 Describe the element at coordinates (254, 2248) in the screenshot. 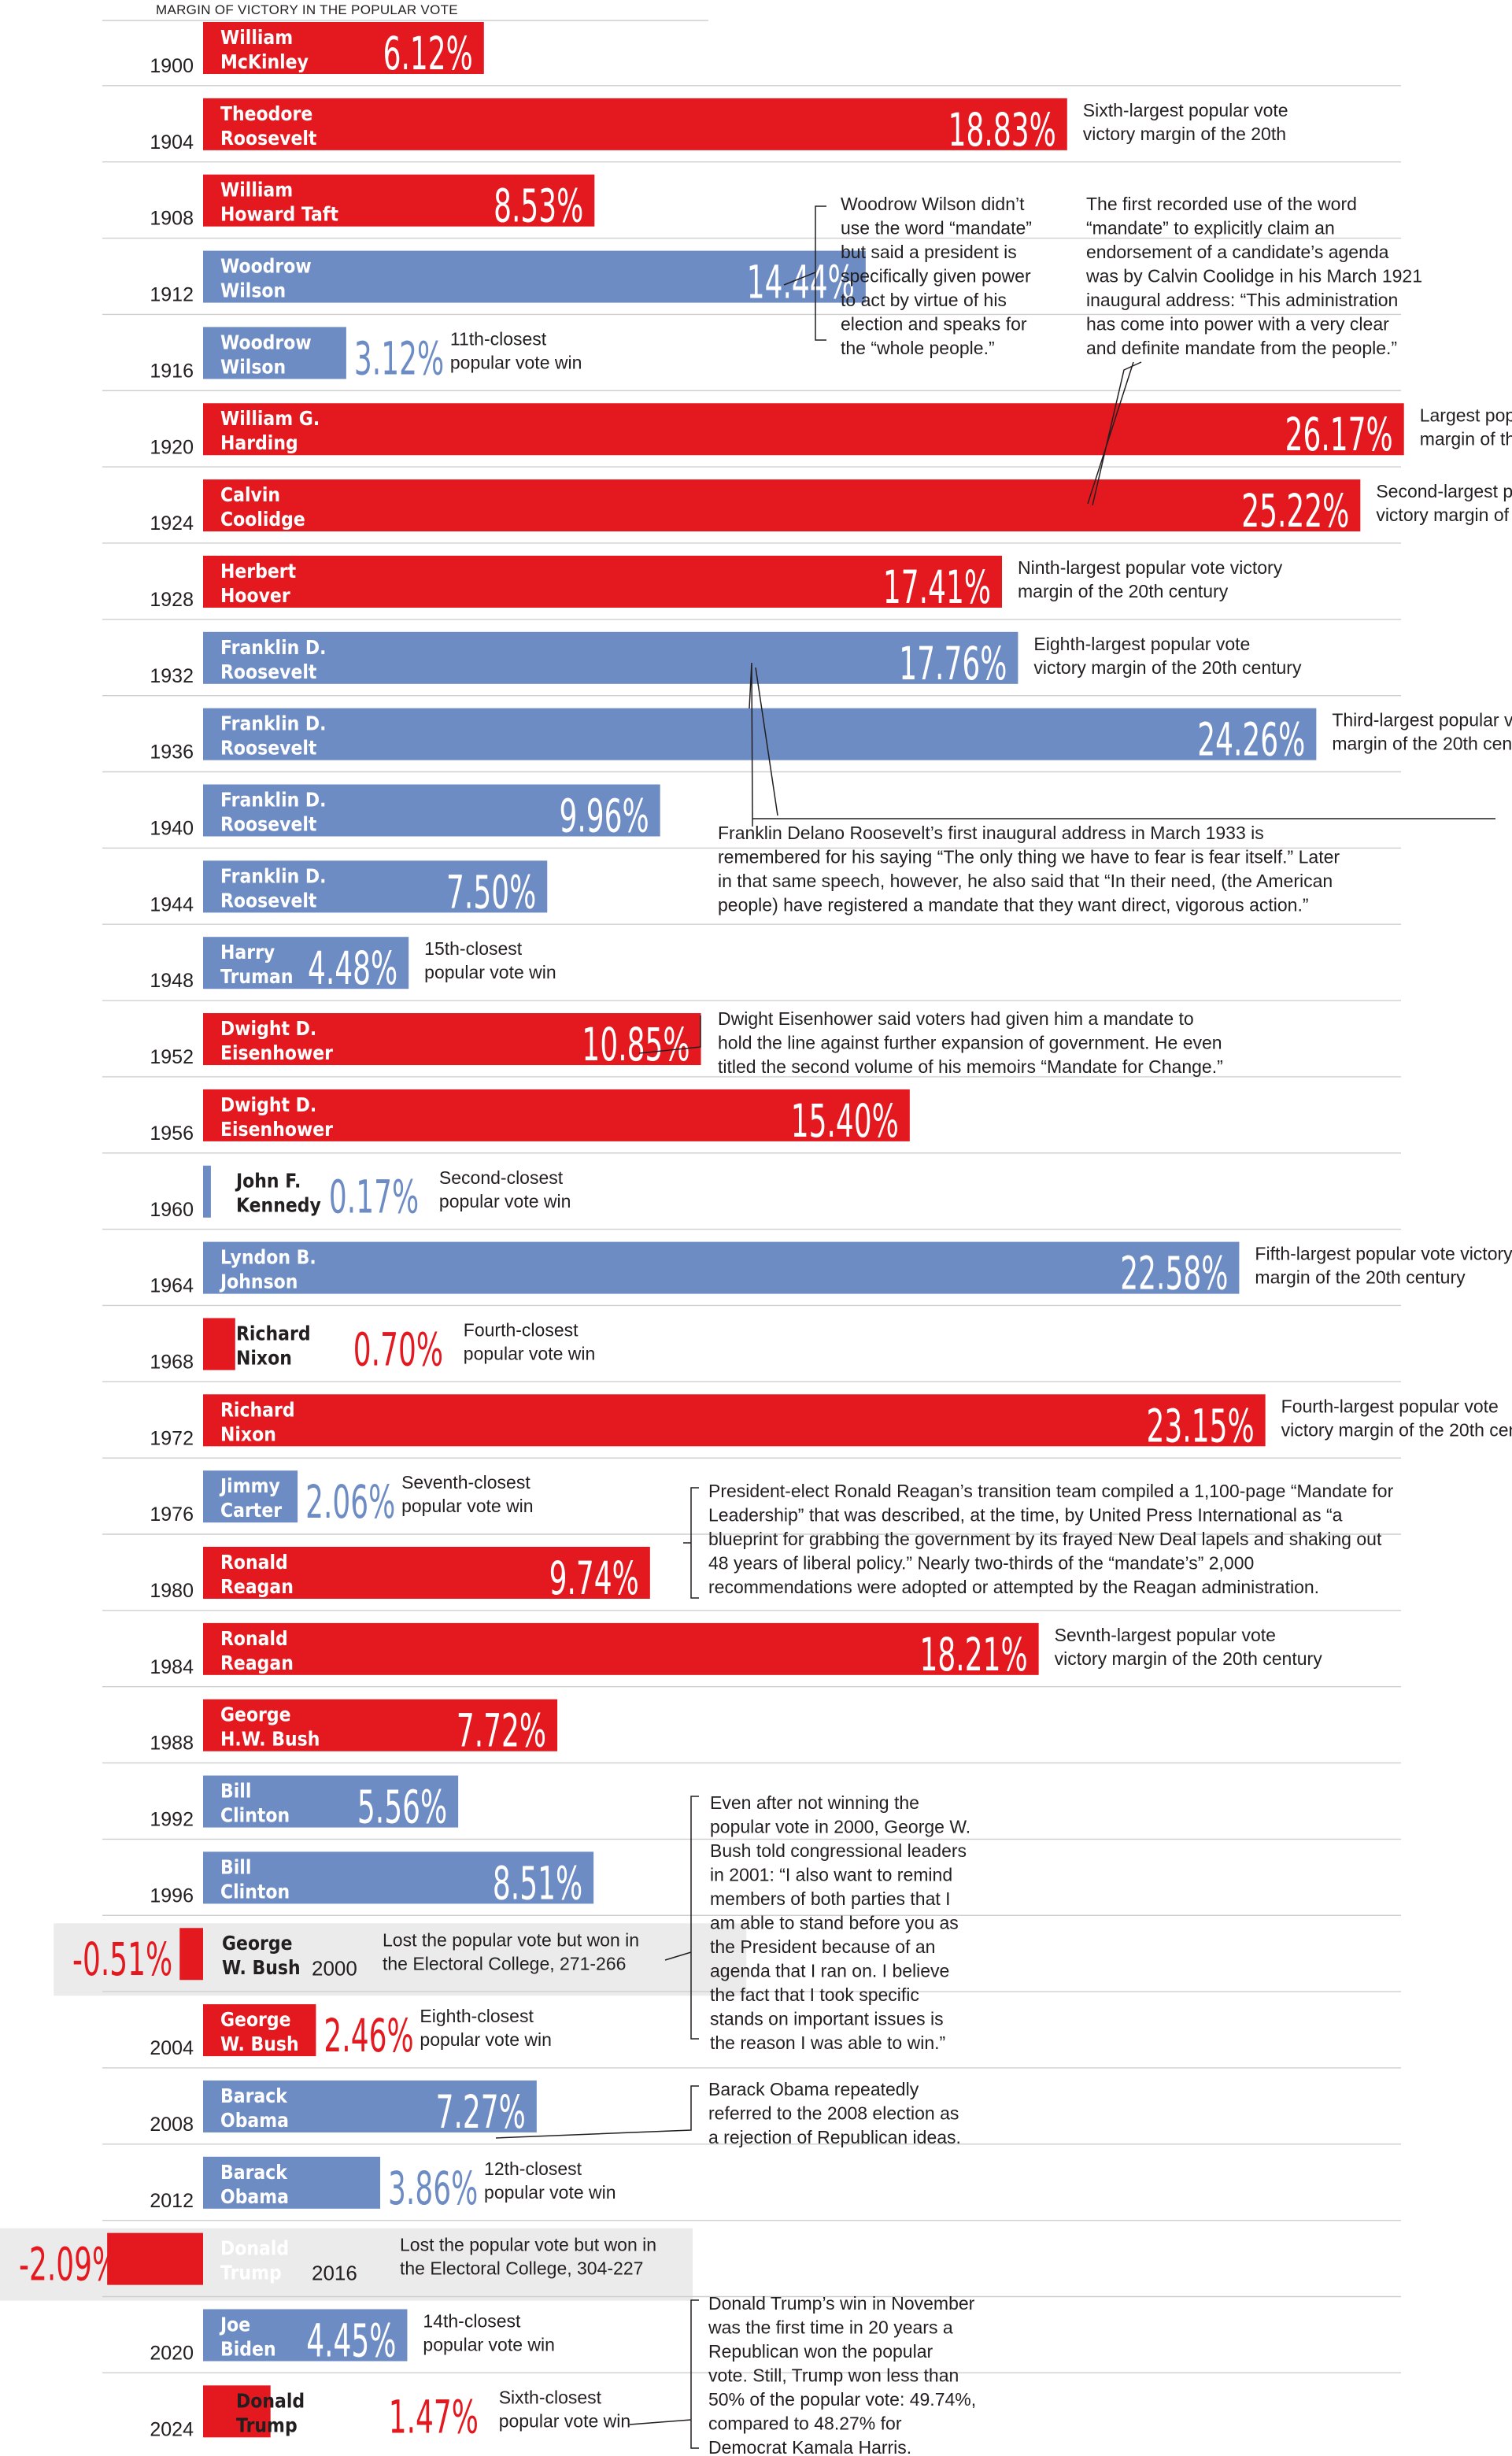

I see `candidate-name-2016: Donald` at that location.